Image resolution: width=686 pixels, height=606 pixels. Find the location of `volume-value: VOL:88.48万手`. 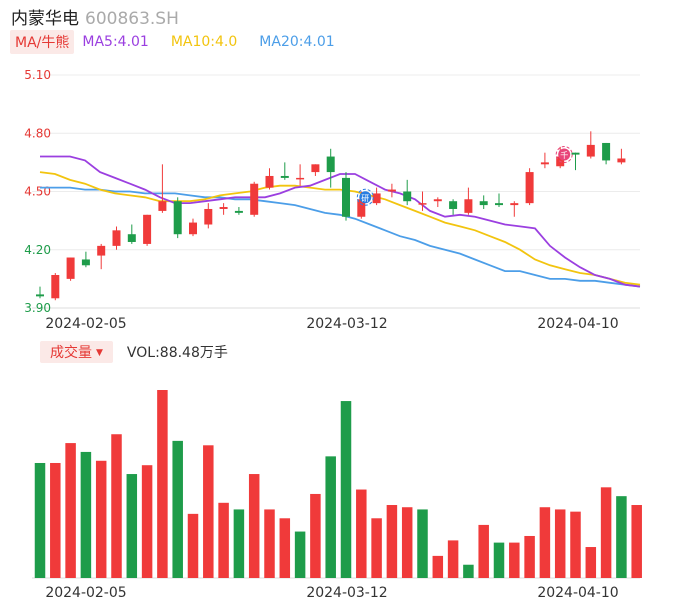

volume-value: VOL:88.48万手 is located at coordinates (177, 353).